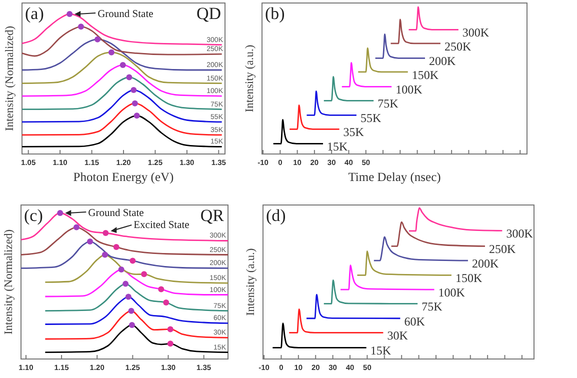 This screenshot has width=577, height=378. What do you see at coordinates (276, 215) in the screenshot?
I see `annotation: (d)` at bounding box center [276, 215].